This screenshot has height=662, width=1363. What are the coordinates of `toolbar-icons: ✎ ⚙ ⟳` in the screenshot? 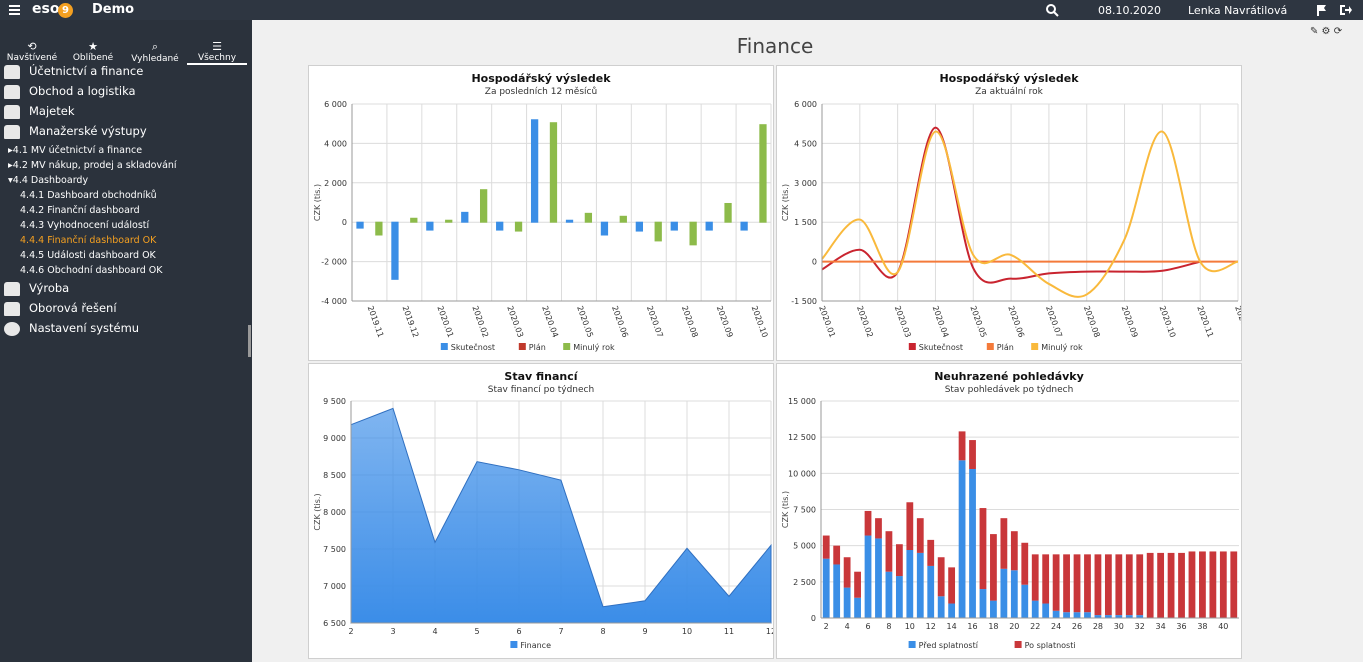 It's located at (1326, 31).